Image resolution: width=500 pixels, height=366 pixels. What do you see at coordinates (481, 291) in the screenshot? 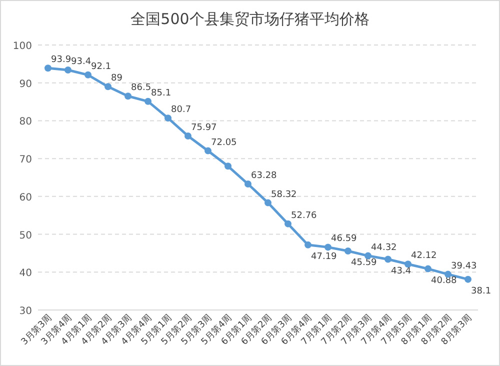
I see `data-label: 38.1` at bounding box center [481, 291].